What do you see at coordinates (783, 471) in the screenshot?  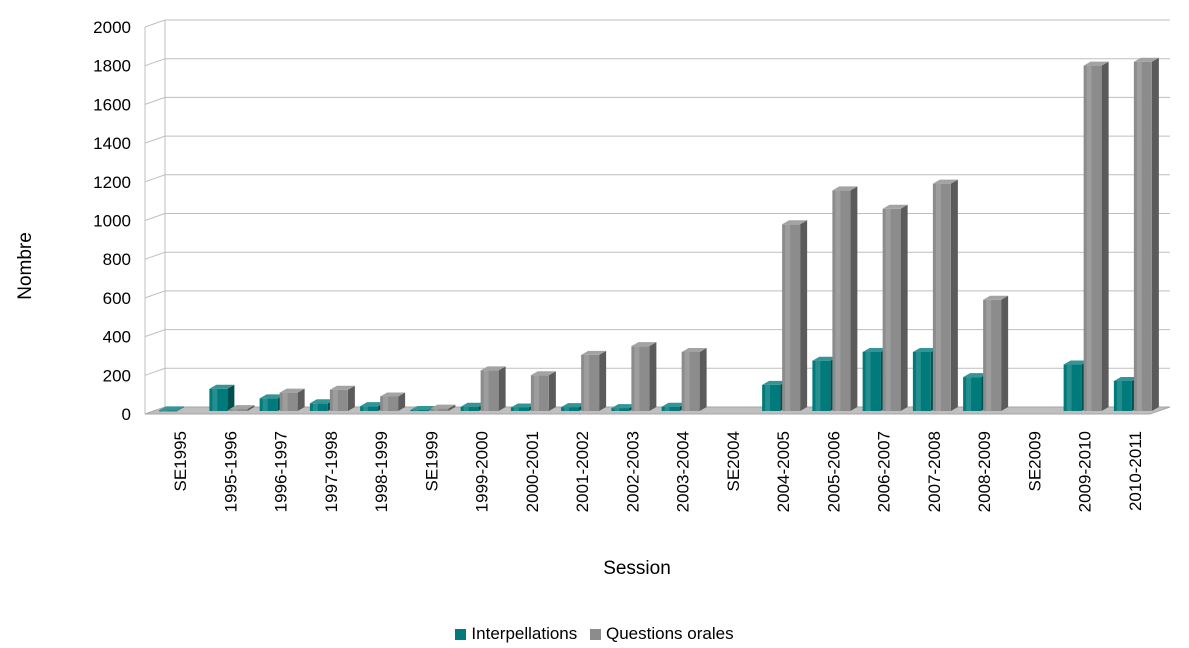 I see `x-tick-label: 2004-2005` at bounding box center [783, 471].